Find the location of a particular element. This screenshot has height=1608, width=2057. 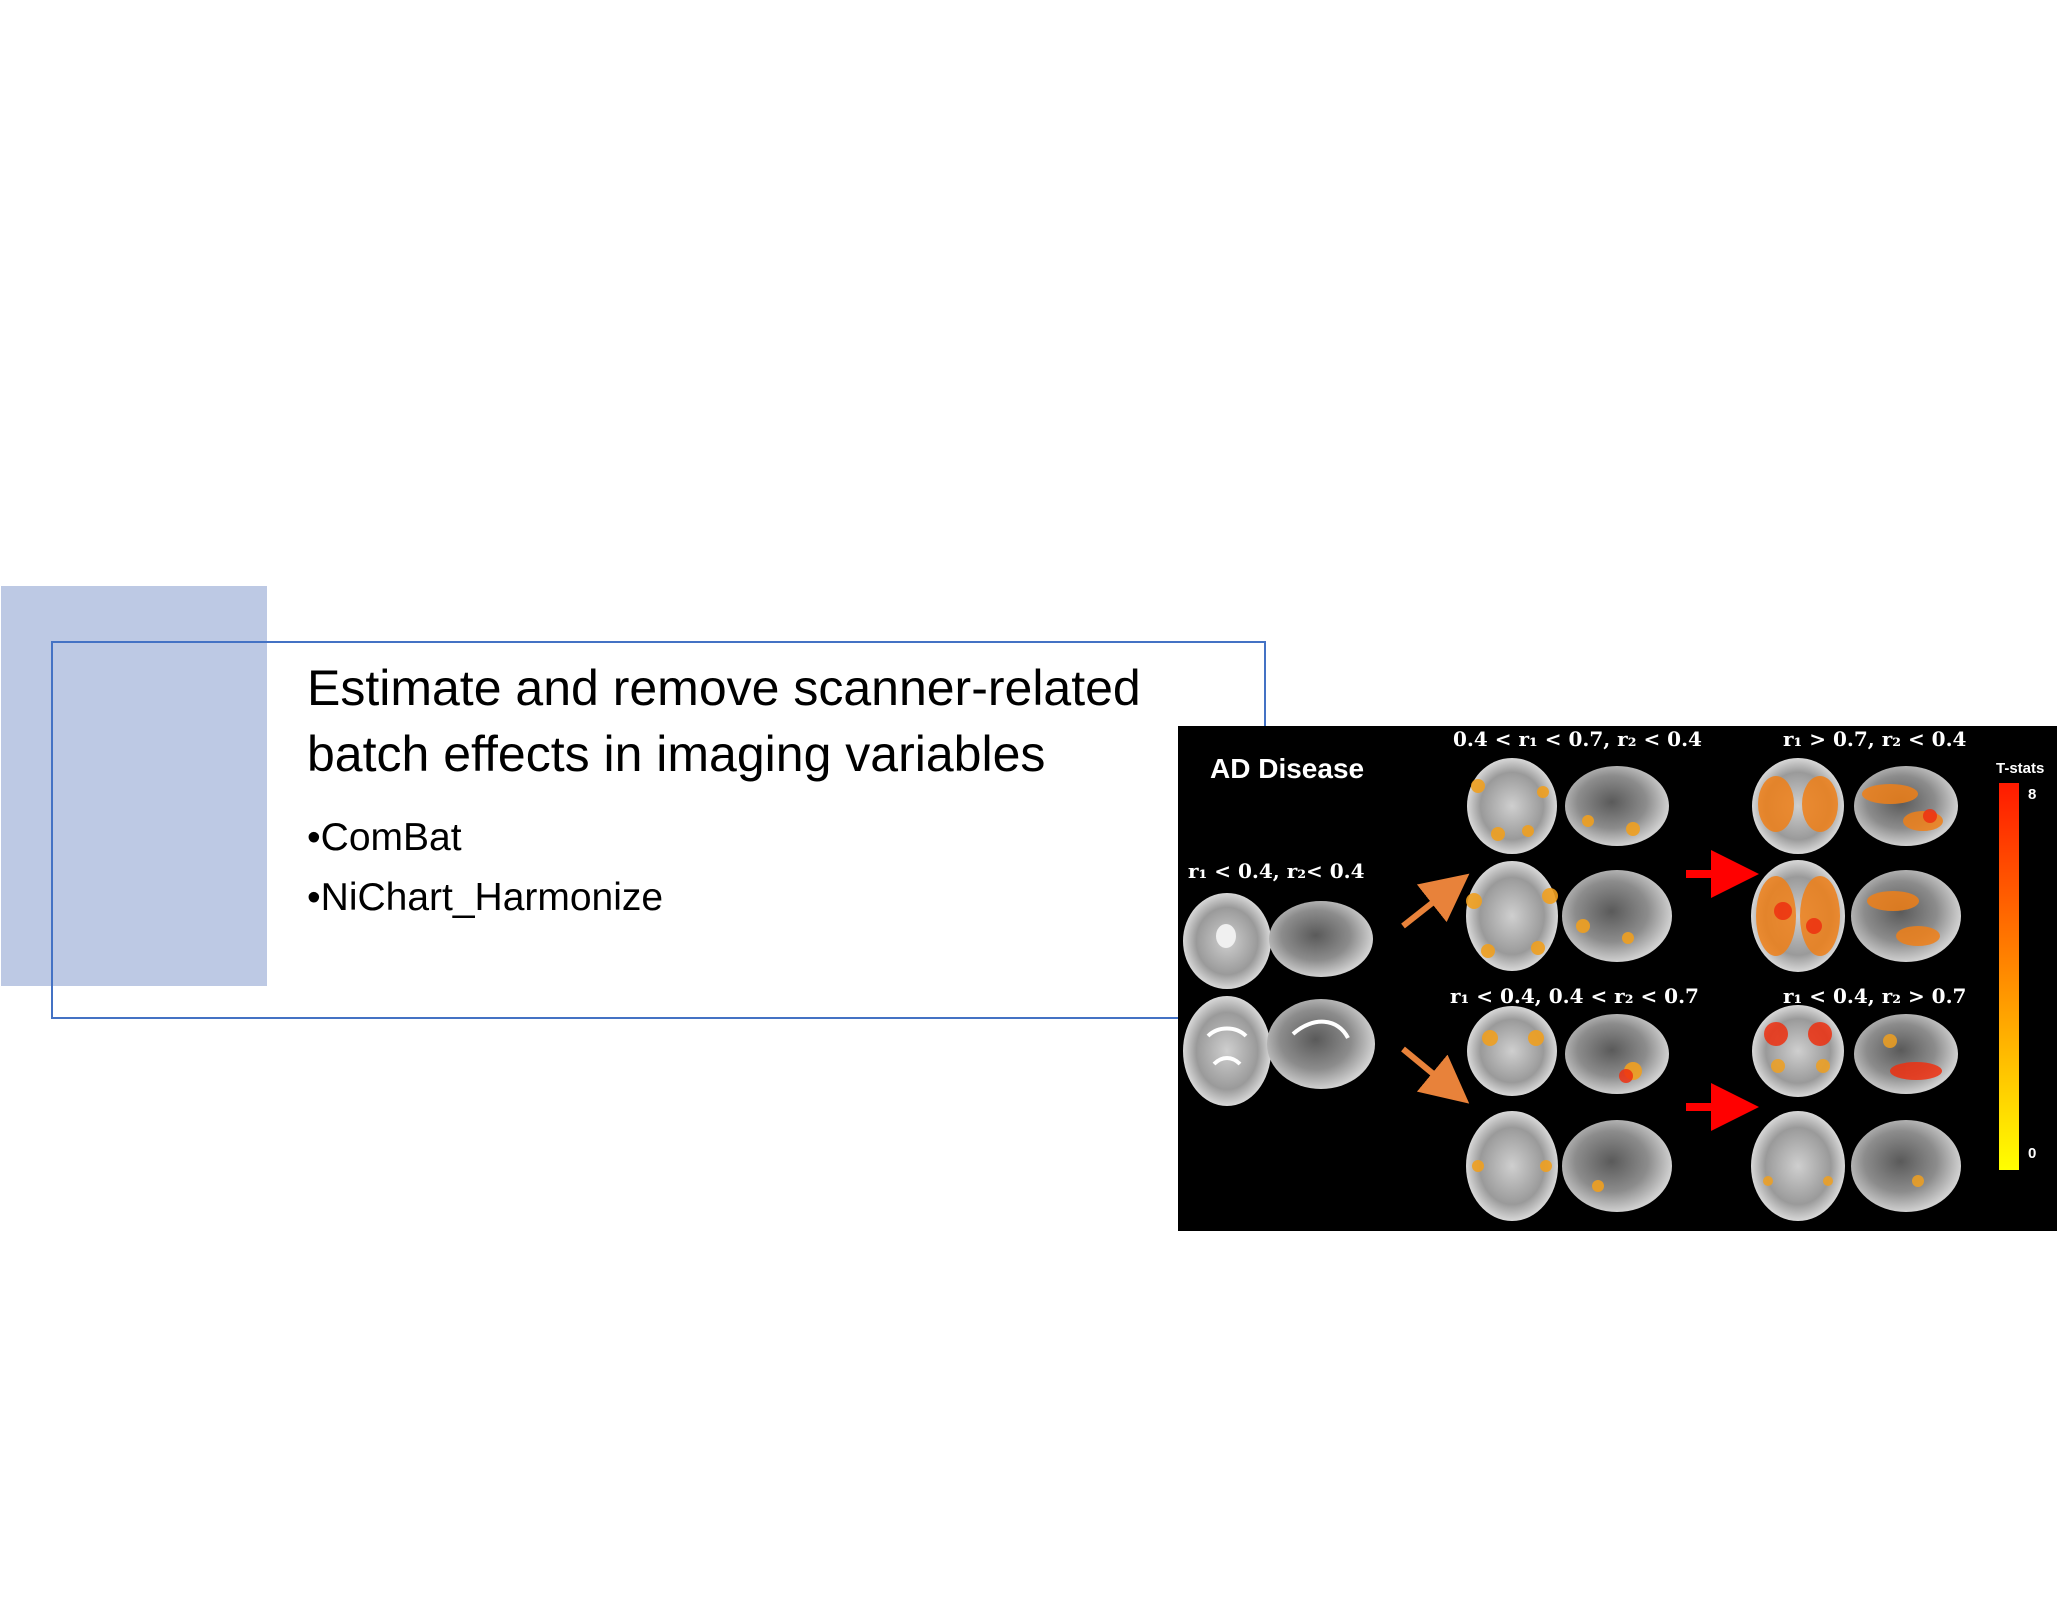

bullet-list: ComBat NiChart_Harmonize is located at coordinates (485, 868).